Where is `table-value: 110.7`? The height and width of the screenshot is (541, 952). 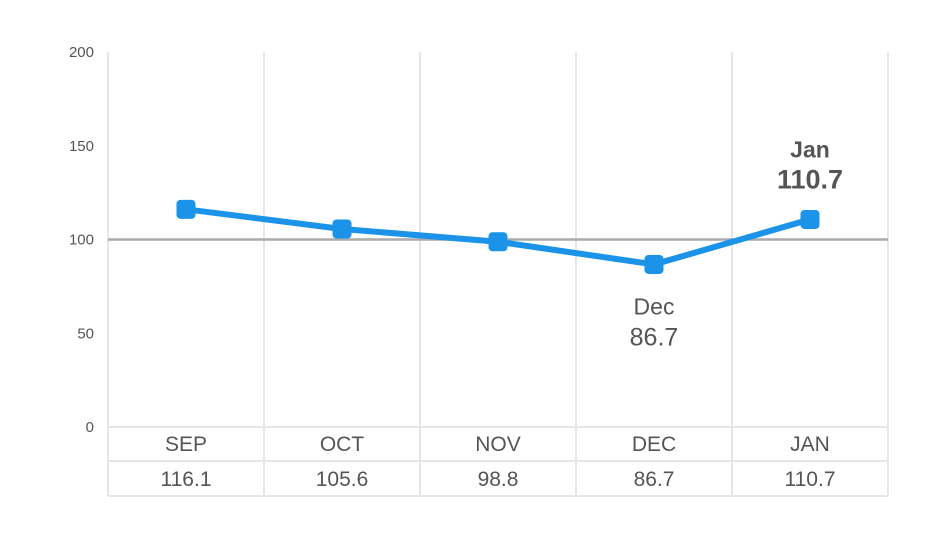
table-value: 110.7 is located at coordinates (810, 479).